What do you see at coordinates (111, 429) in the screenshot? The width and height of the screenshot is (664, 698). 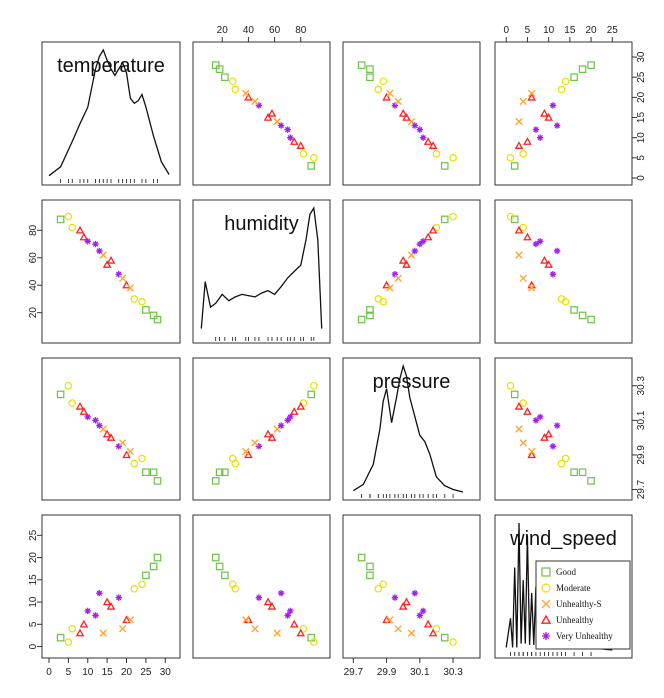 I see `panel-pressure-temperature` at bounding box center [111, 429].